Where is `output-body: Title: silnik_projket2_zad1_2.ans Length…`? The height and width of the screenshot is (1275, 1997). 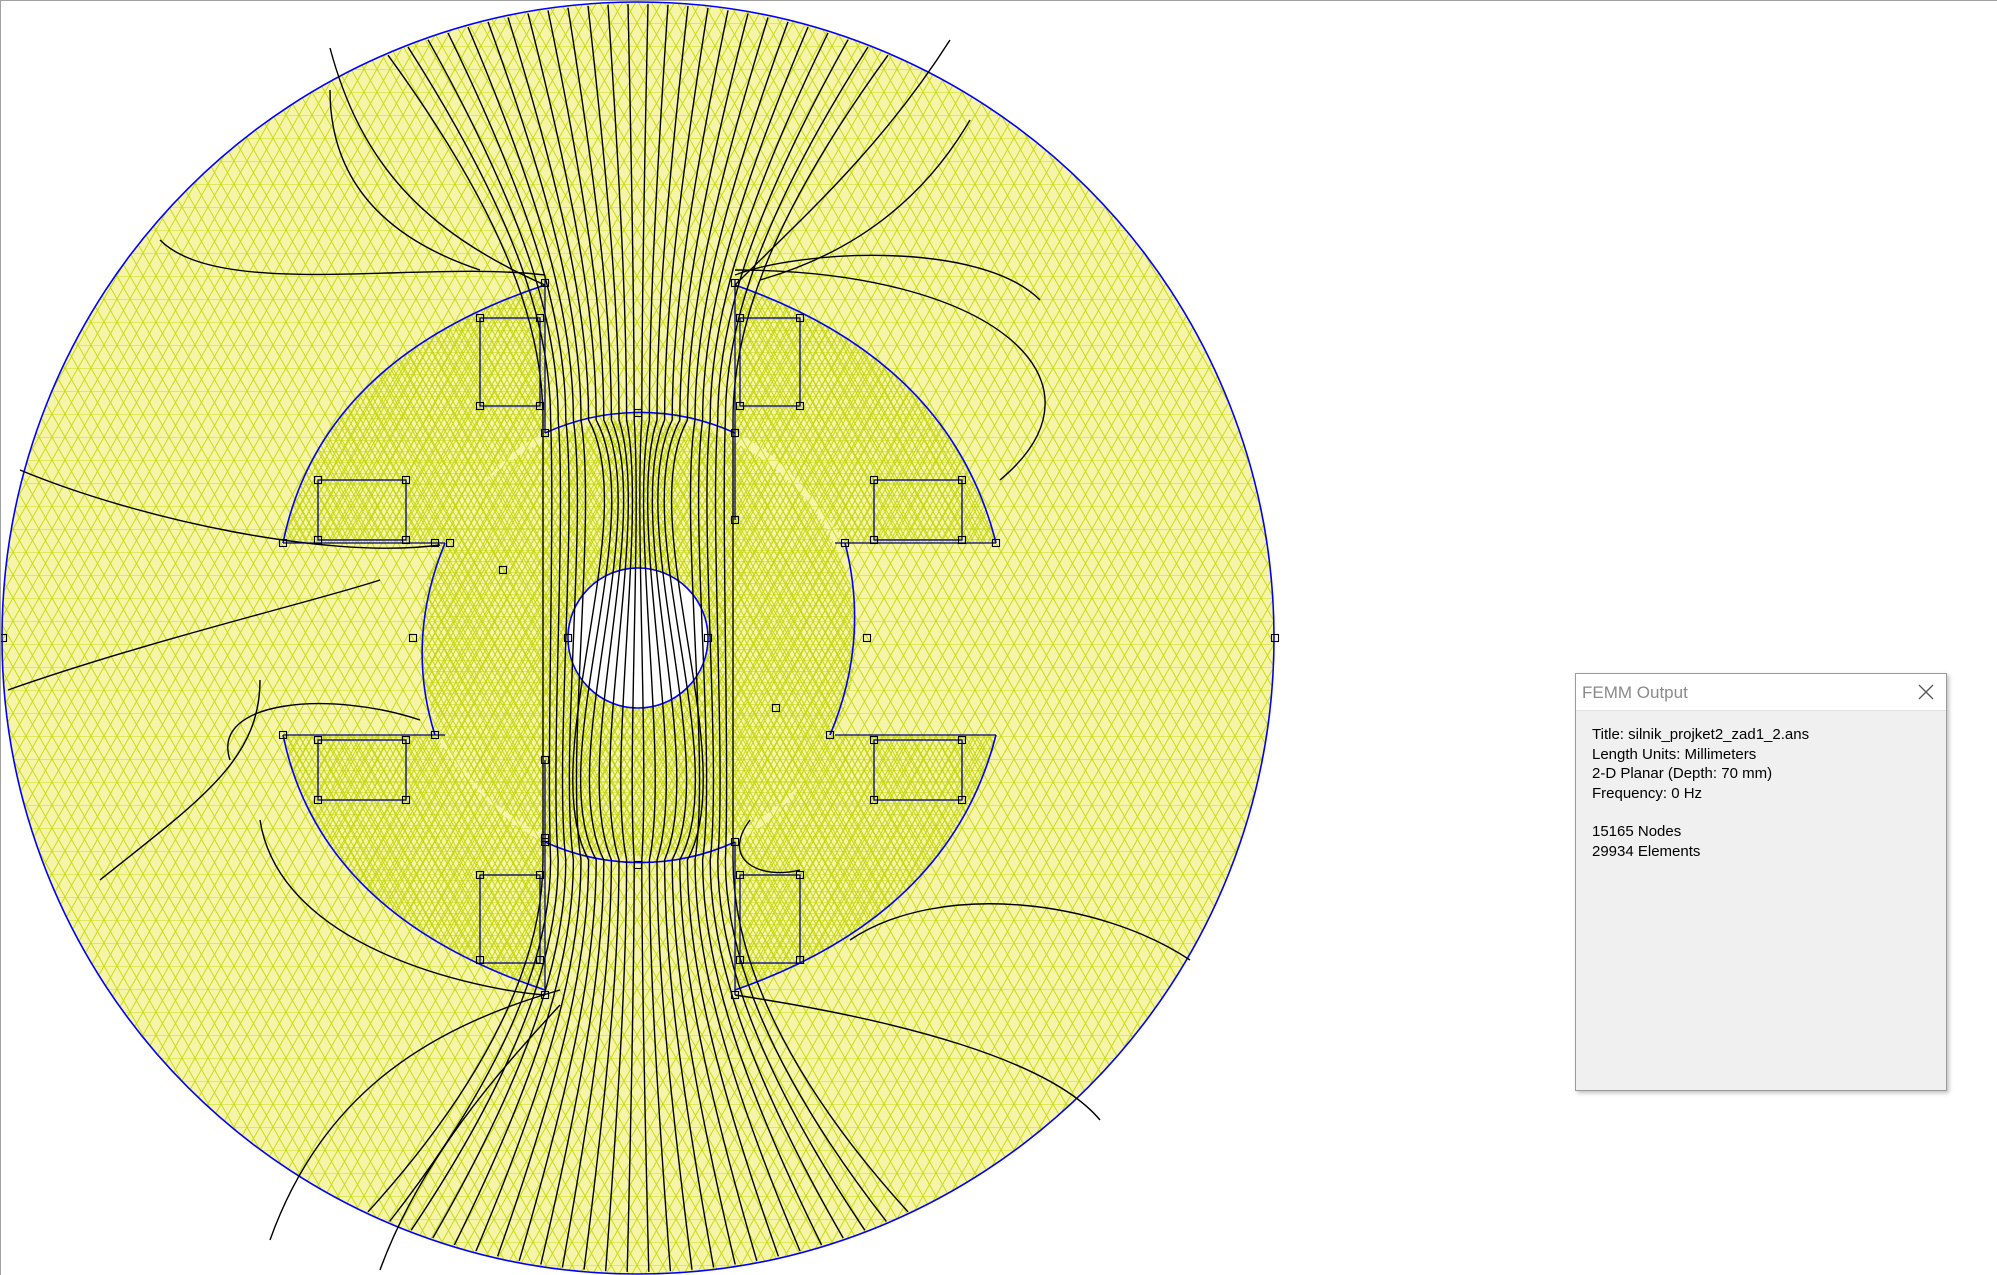 output-body: Title: silnik_projket2_zad1_2.ans Length… is located at coordinates (1761, 793).